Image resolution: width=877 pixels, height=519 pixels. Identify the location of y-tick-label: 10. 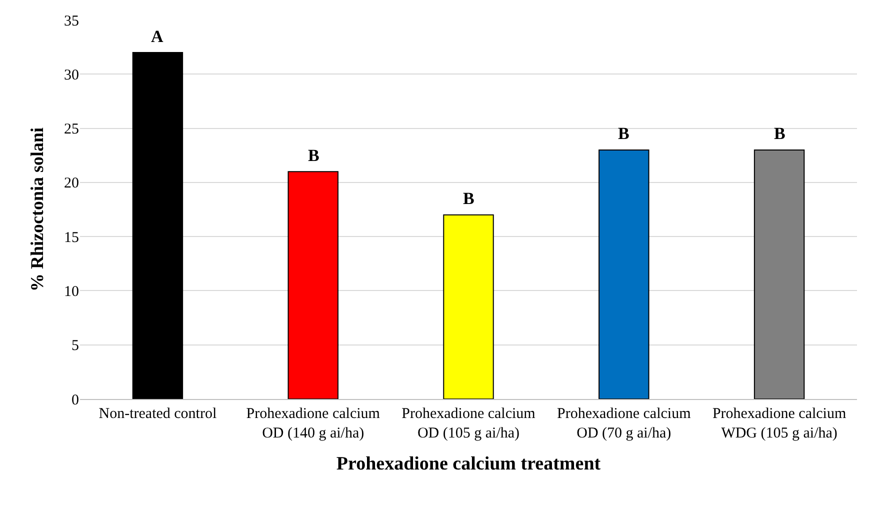
(71, 292).